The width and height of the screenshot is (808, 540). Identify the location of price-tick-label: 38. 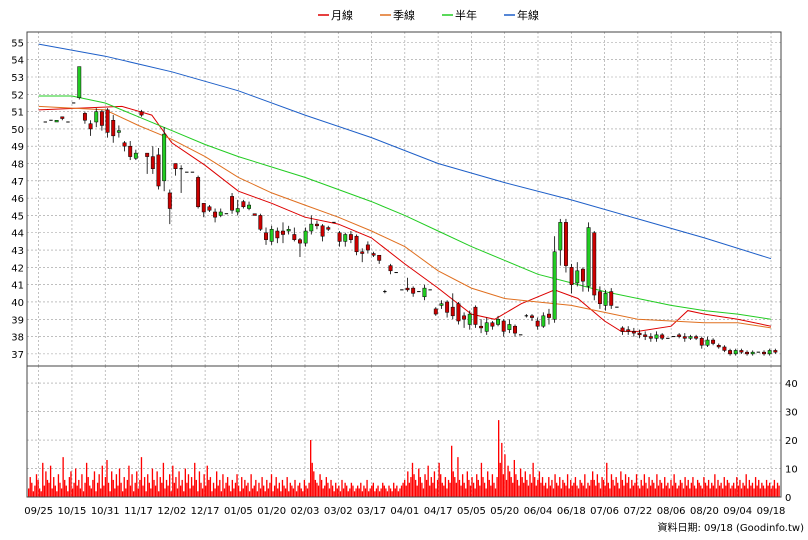
(17, 338).